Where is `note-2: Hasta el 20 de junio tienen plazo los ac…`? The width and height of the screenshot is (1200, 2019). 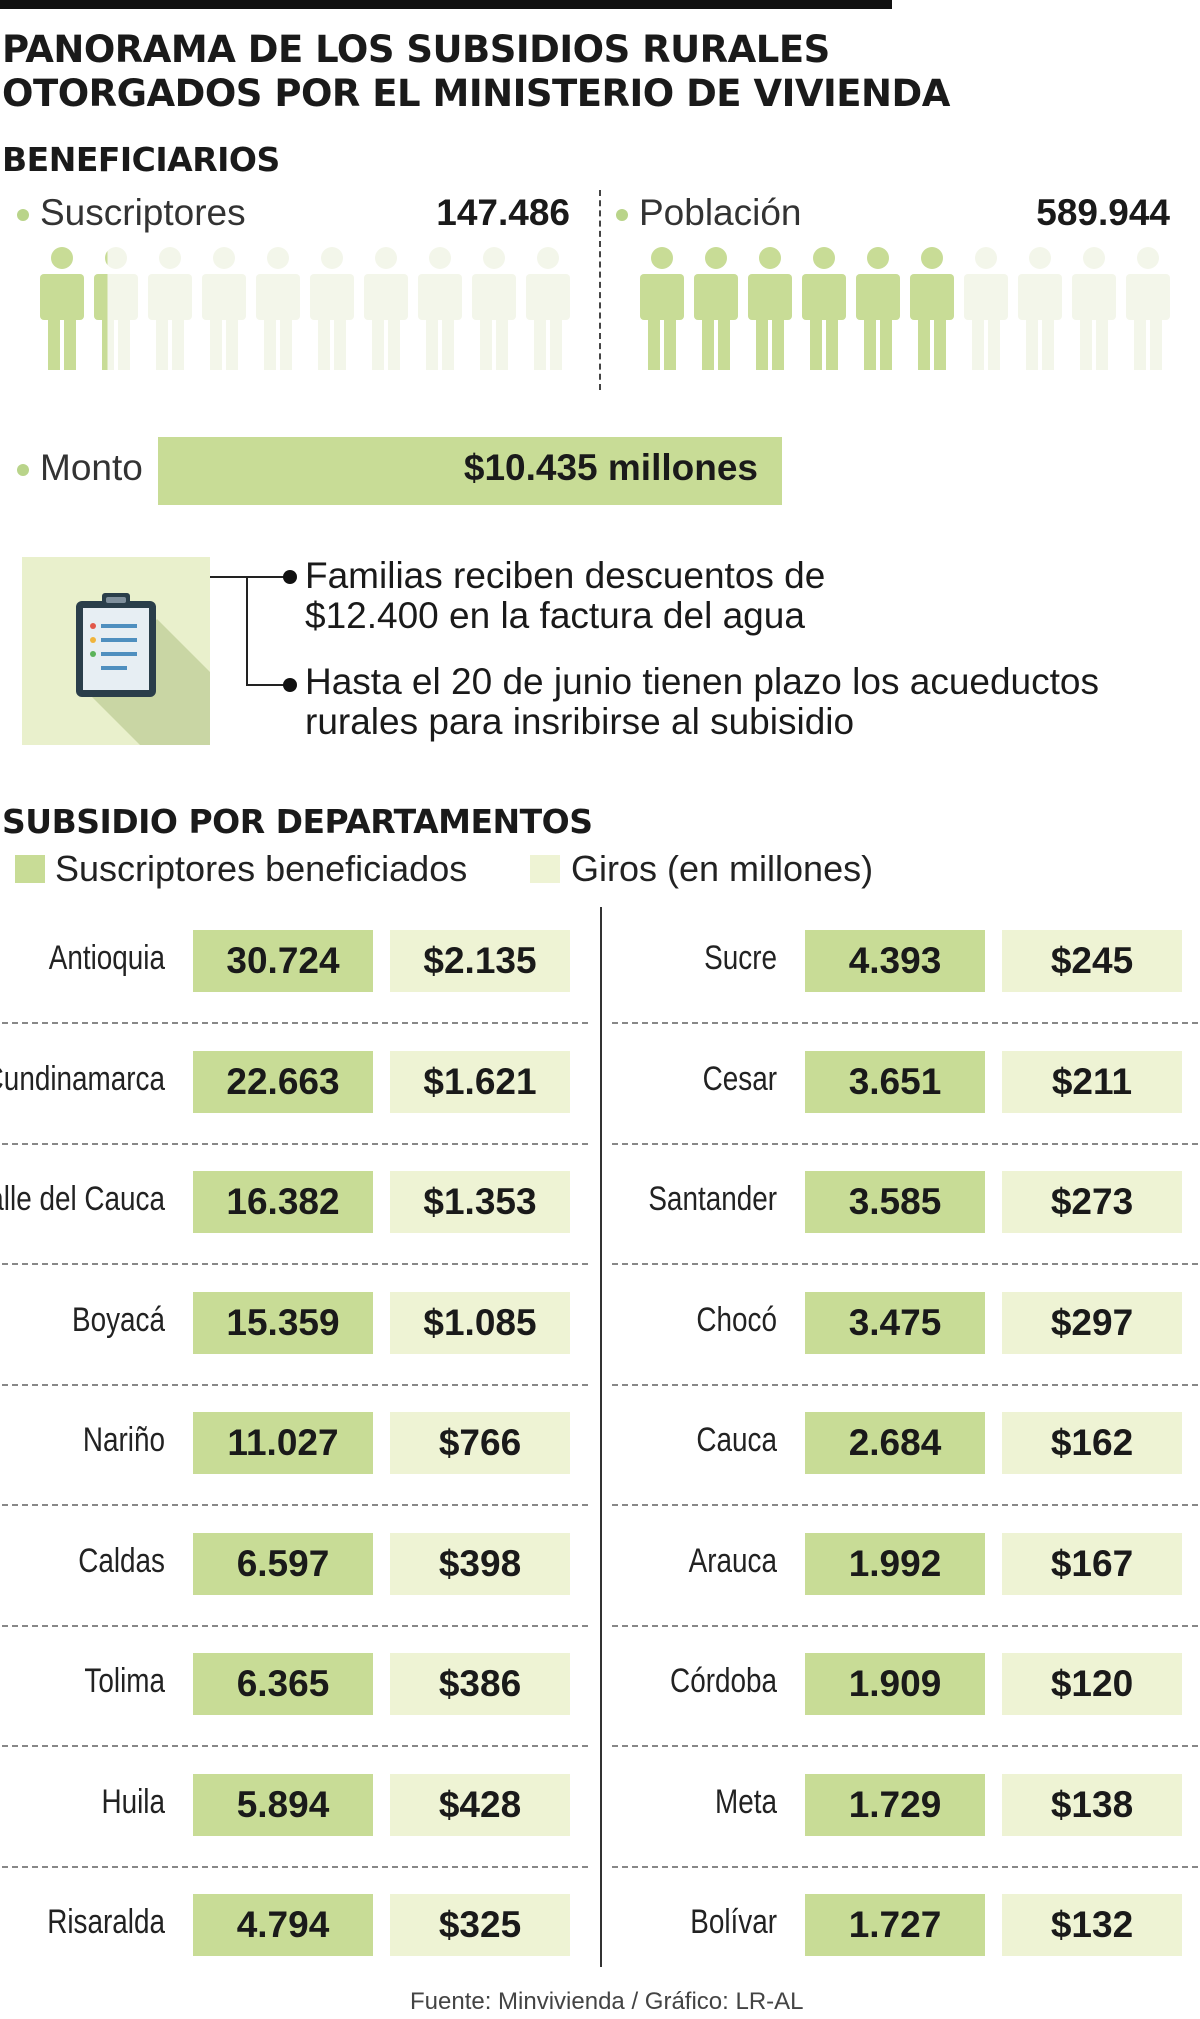
note-2: Hasta el 20 de junio tienen plazo los ac… is located at coordinates (702, 702).